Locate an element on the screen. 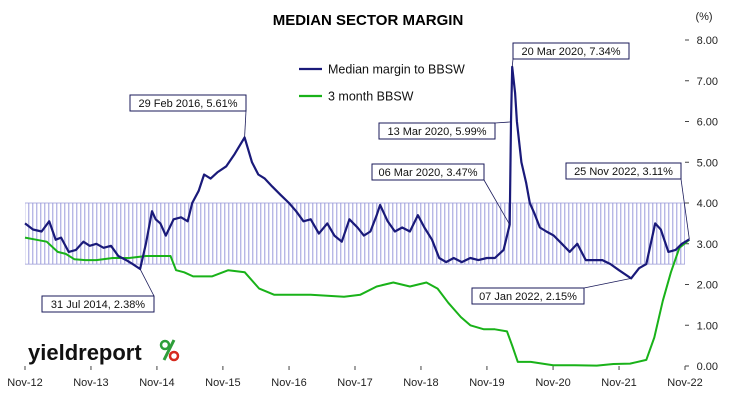 The height and width of the screenshot is (400, 730). legend-label: 3 month BBSW is located at coordinates (371, 97).